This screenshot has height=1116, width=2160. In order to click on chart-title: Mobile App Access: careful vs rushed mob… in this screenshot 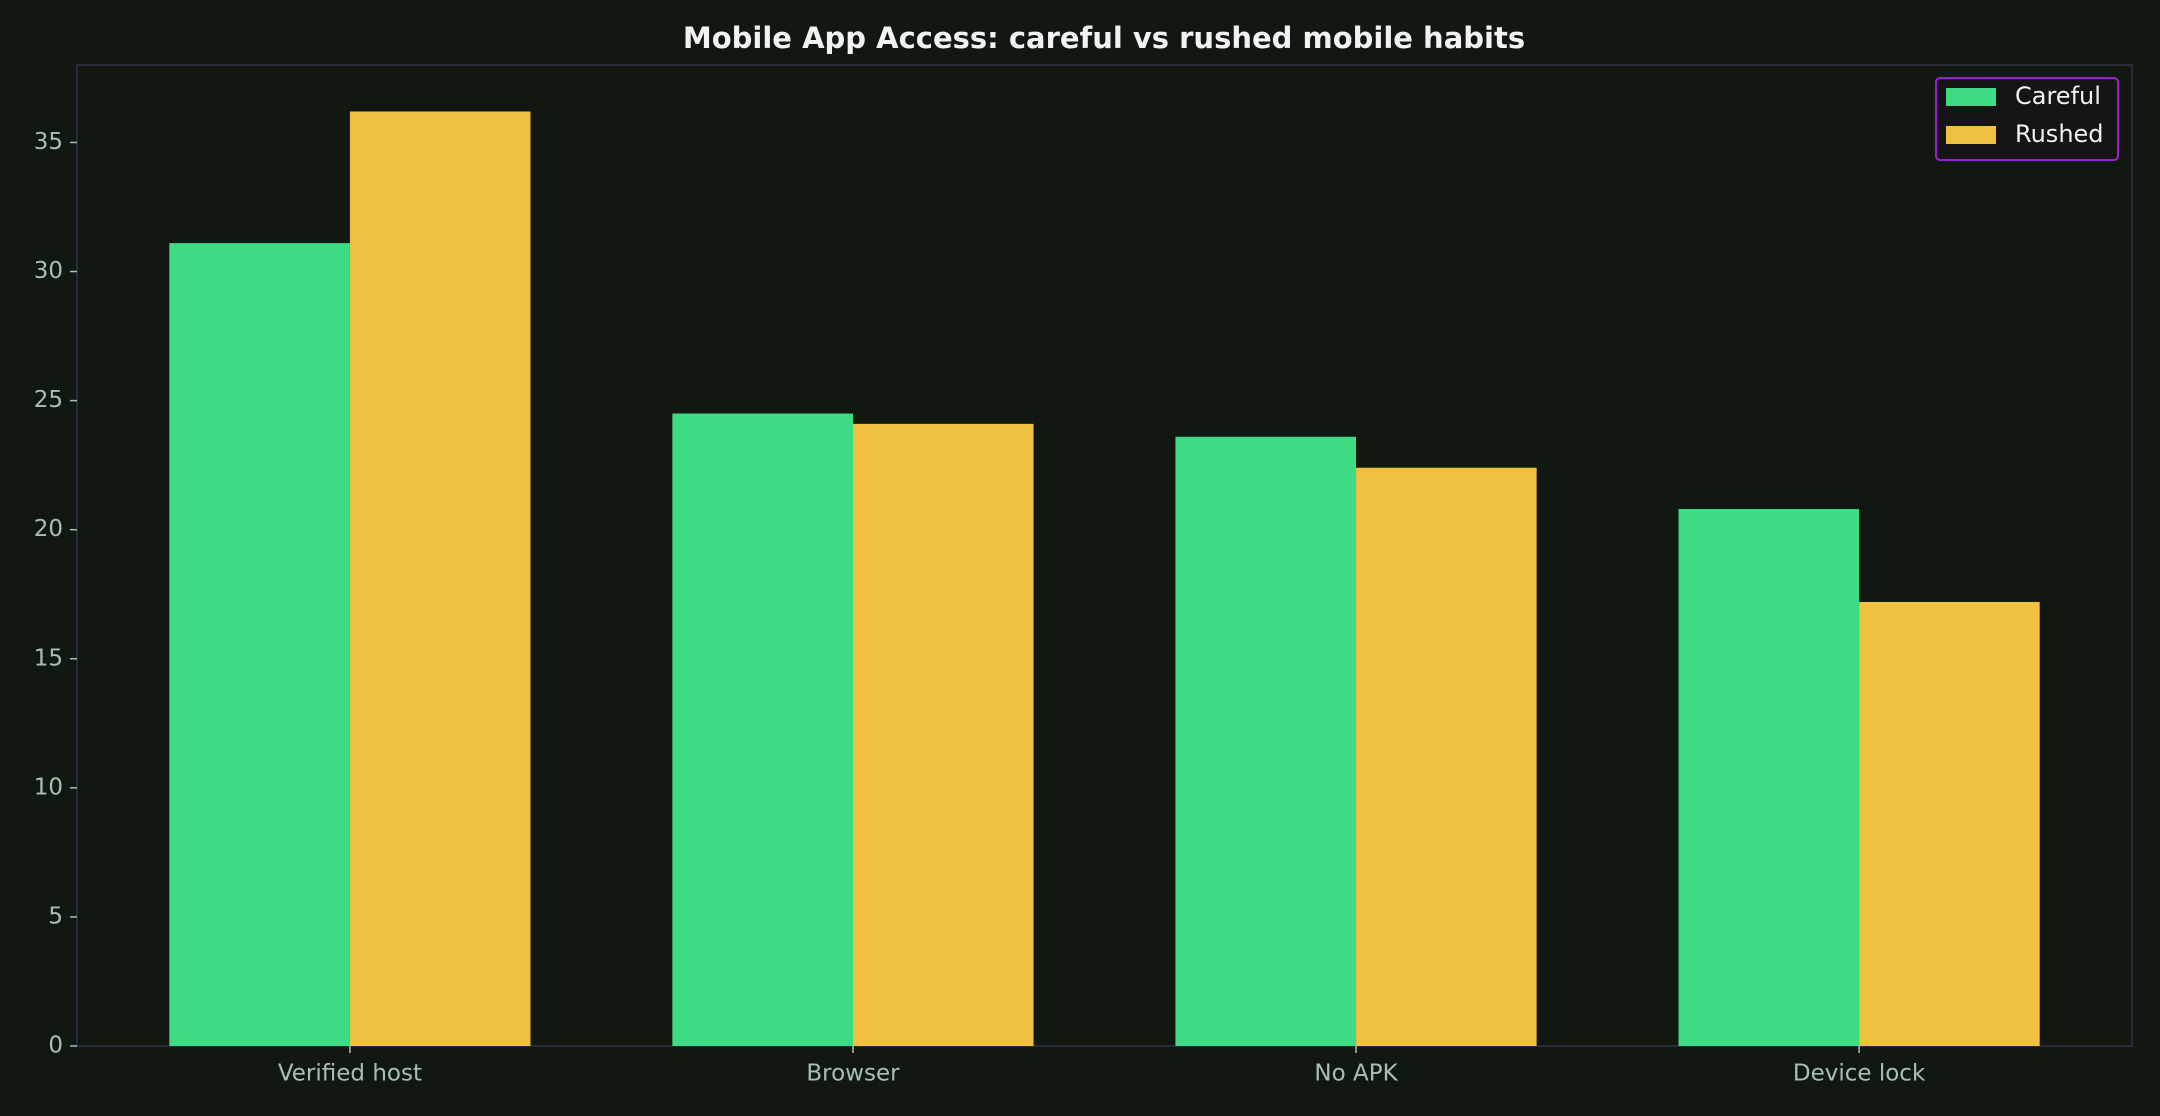, I will do `click(1104, 38)`.